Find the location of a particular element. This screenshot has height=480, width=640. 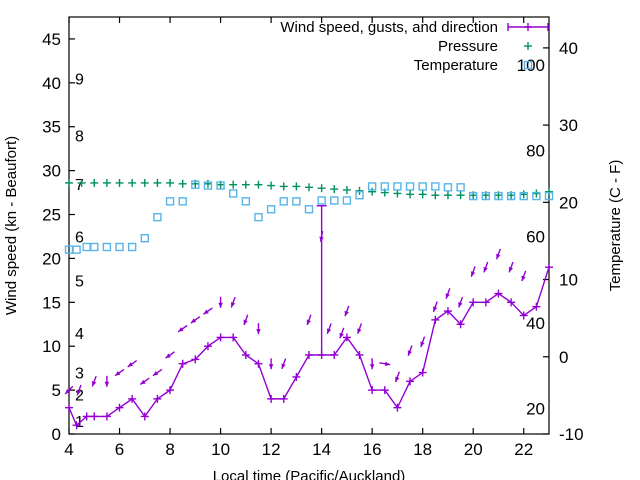

x-tick-label: 4 is located at coordinates (68, 449).